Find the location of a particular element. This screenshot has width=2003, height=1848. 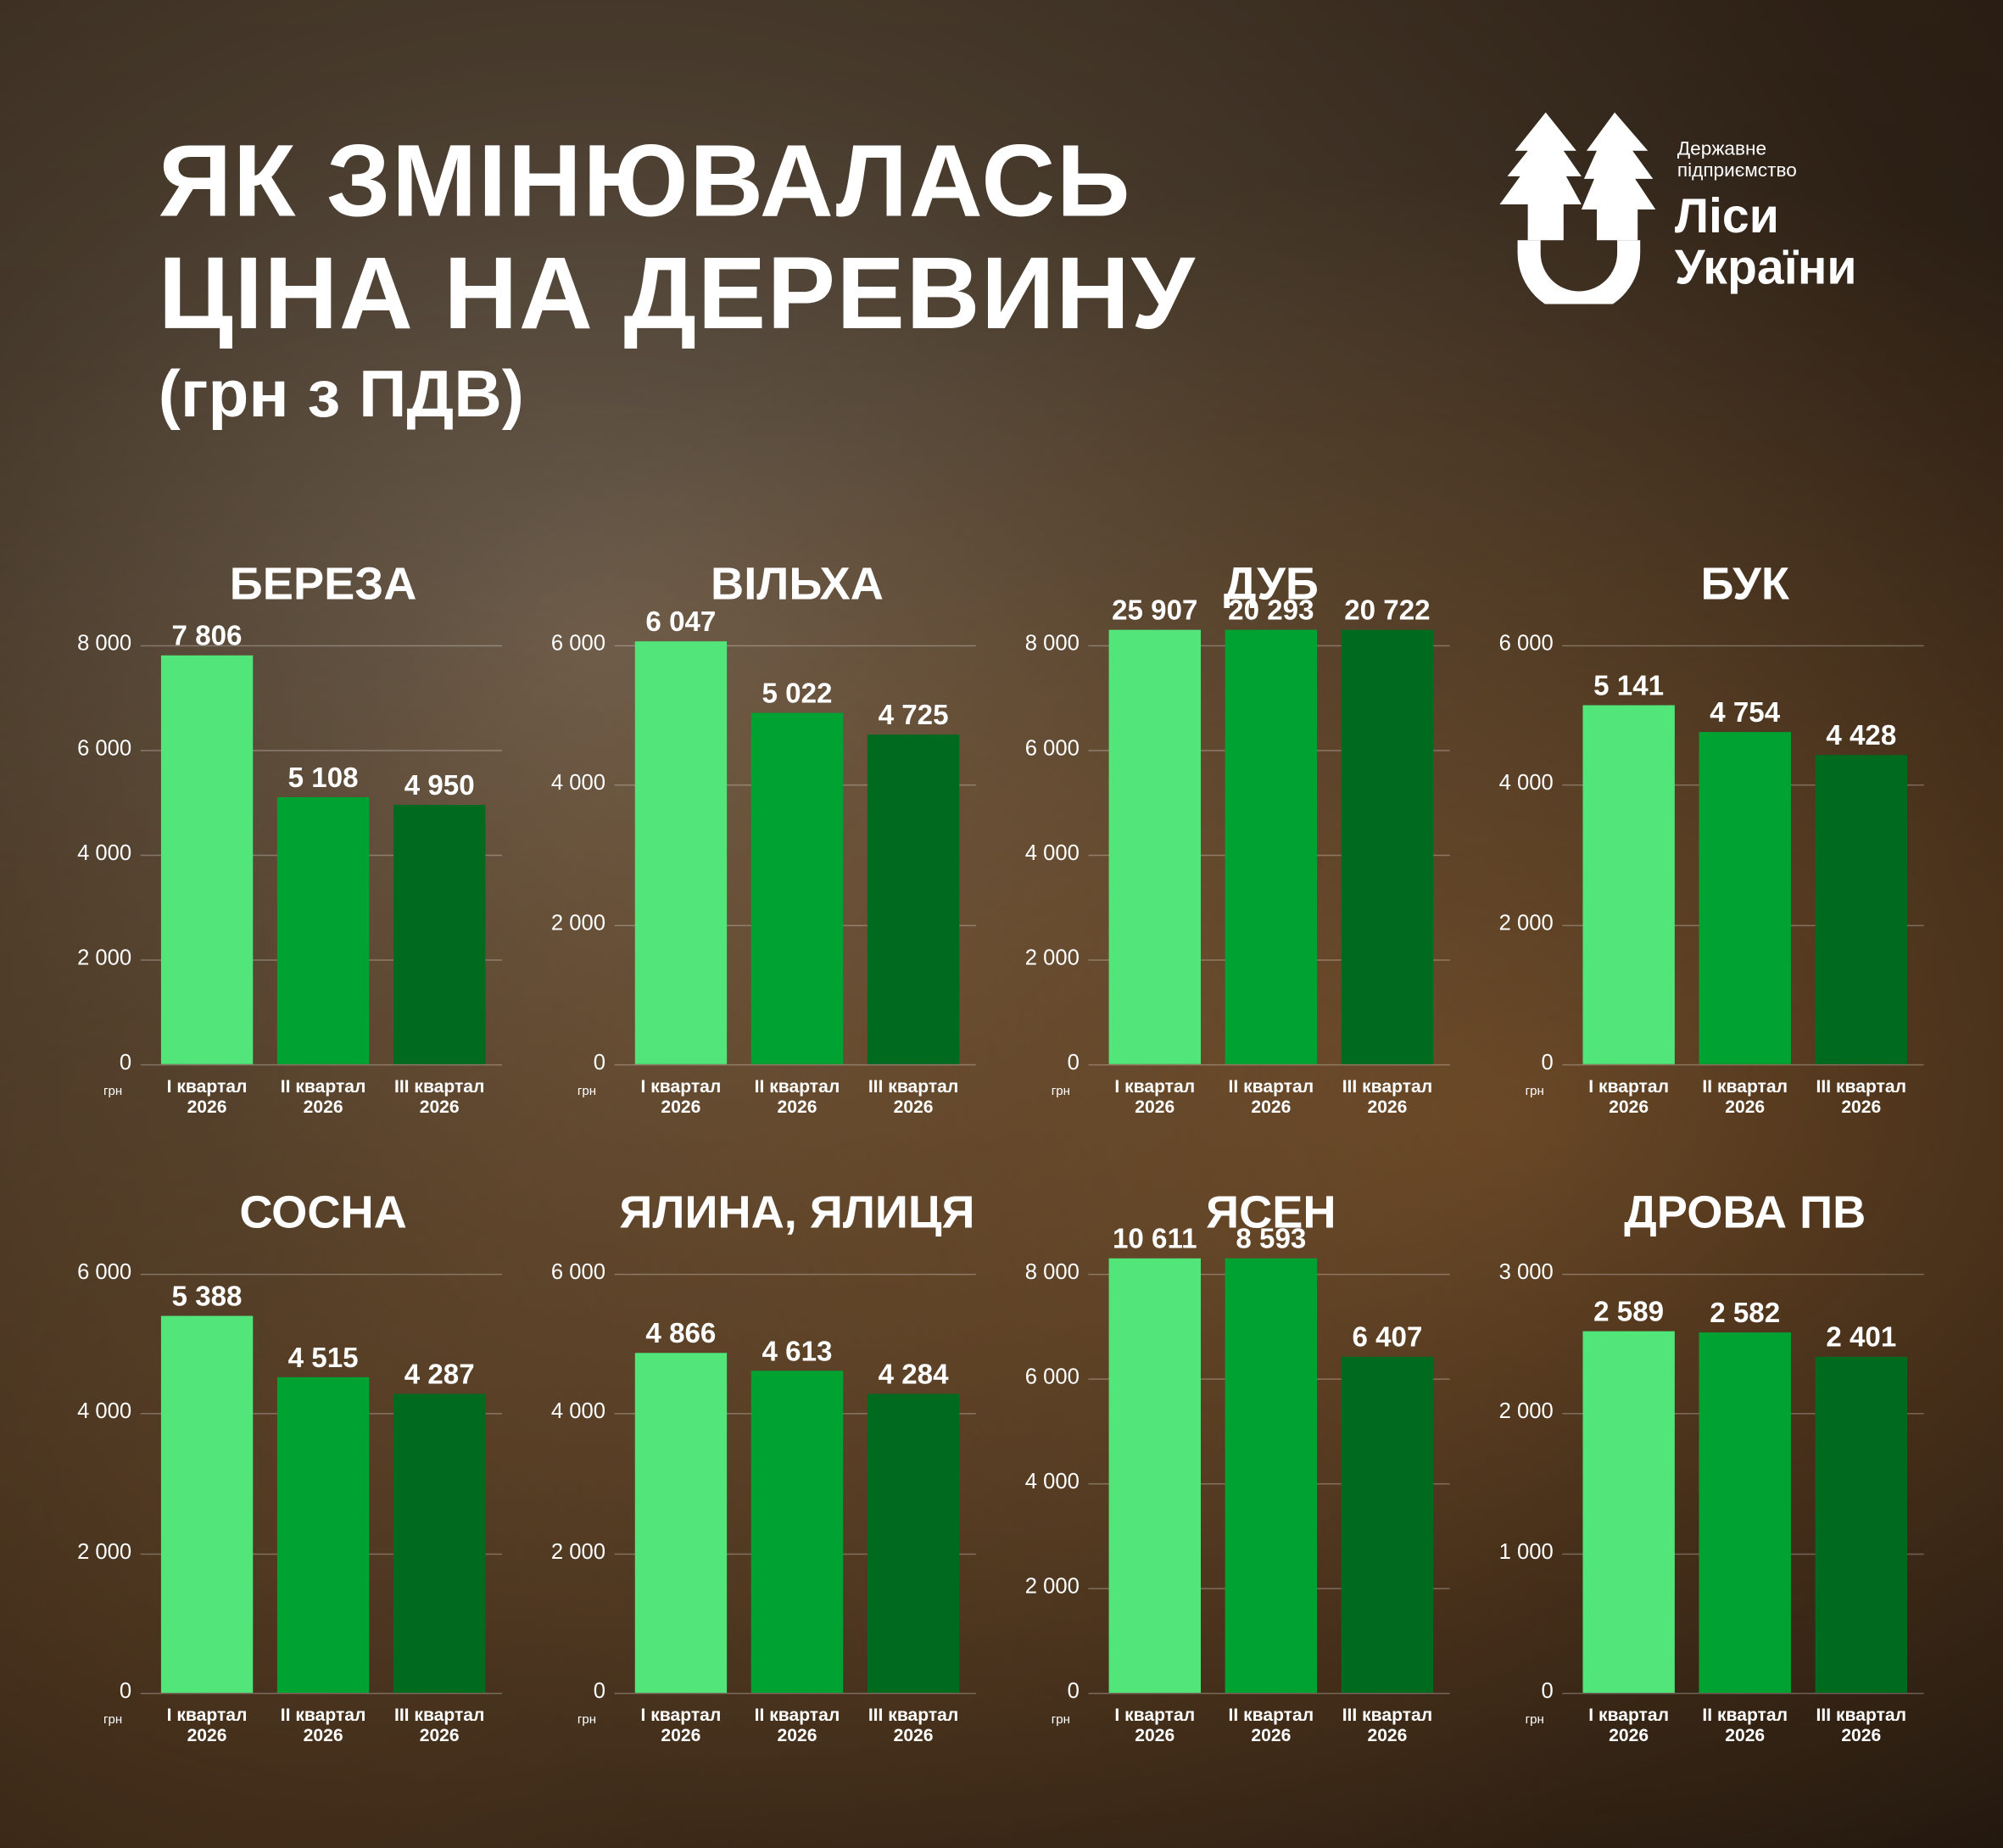

value-label: 4 866 is located at coordinates (681, 1333).